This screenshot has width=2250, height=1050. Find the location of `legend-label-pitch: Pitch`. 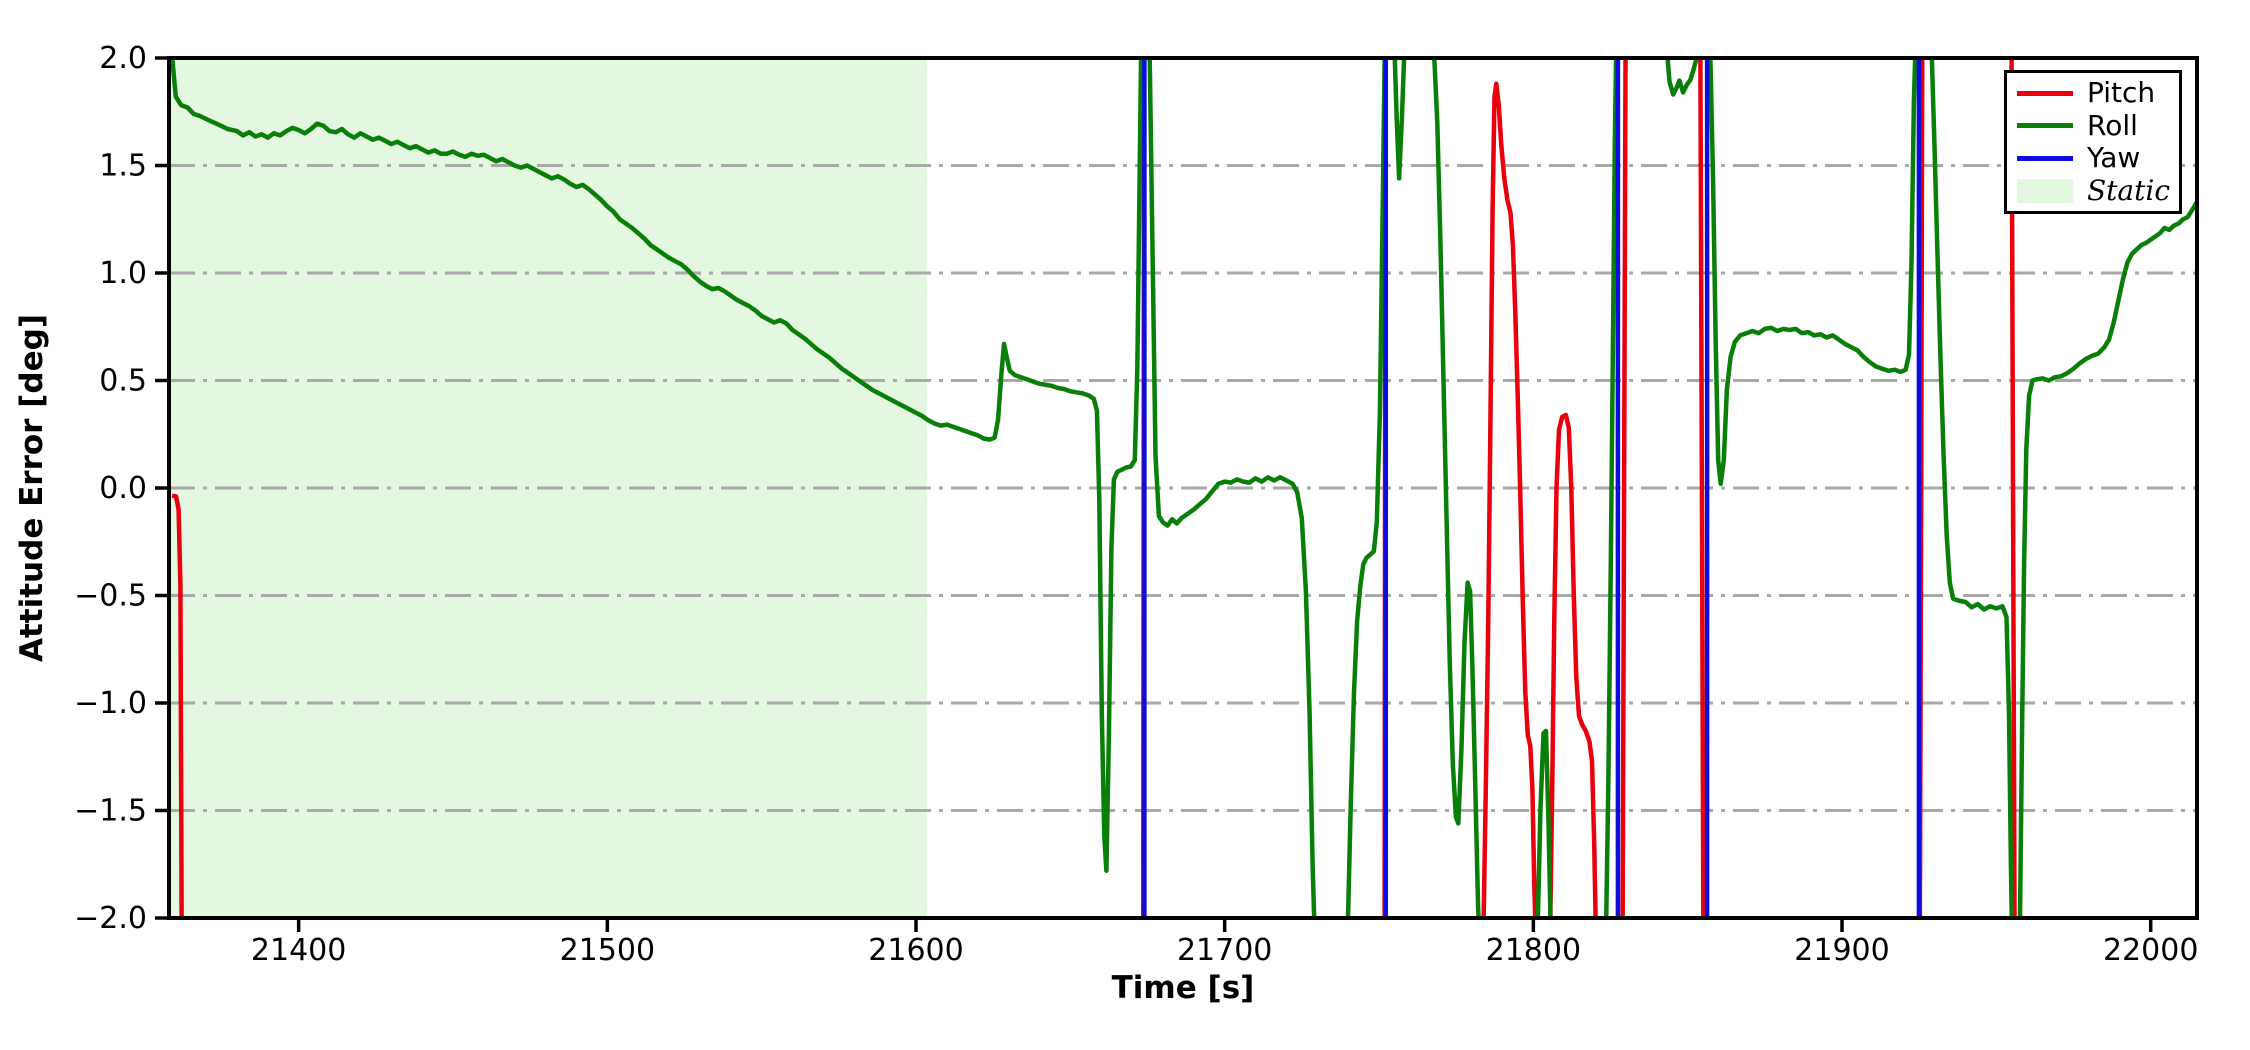

legend-label-pitch: Pitch is located at coordinates (2121, 93).